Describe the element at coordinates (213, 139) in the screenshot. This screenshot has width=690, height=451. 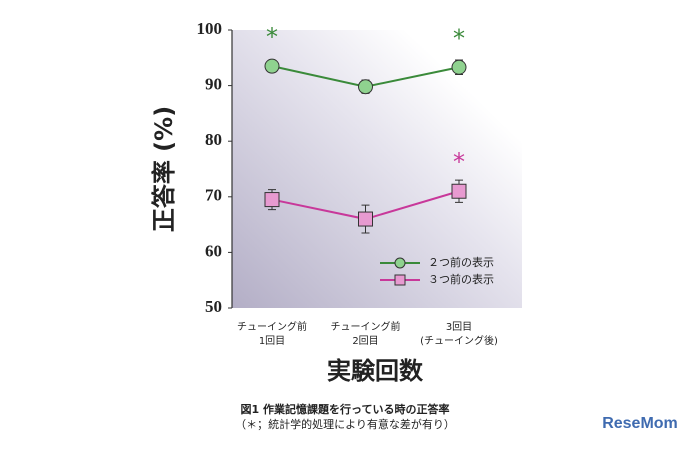
I see `y-tick-label: 80` at that location.